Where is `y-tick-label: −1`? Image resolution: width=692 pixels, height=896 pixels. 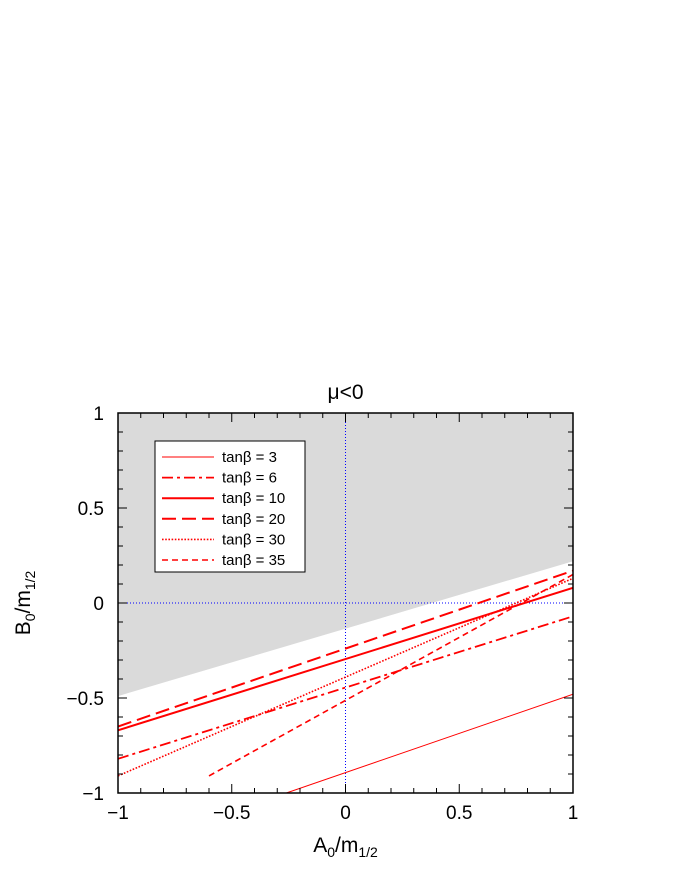 y-tick-label: −1 is located at coordinates (93, 794).